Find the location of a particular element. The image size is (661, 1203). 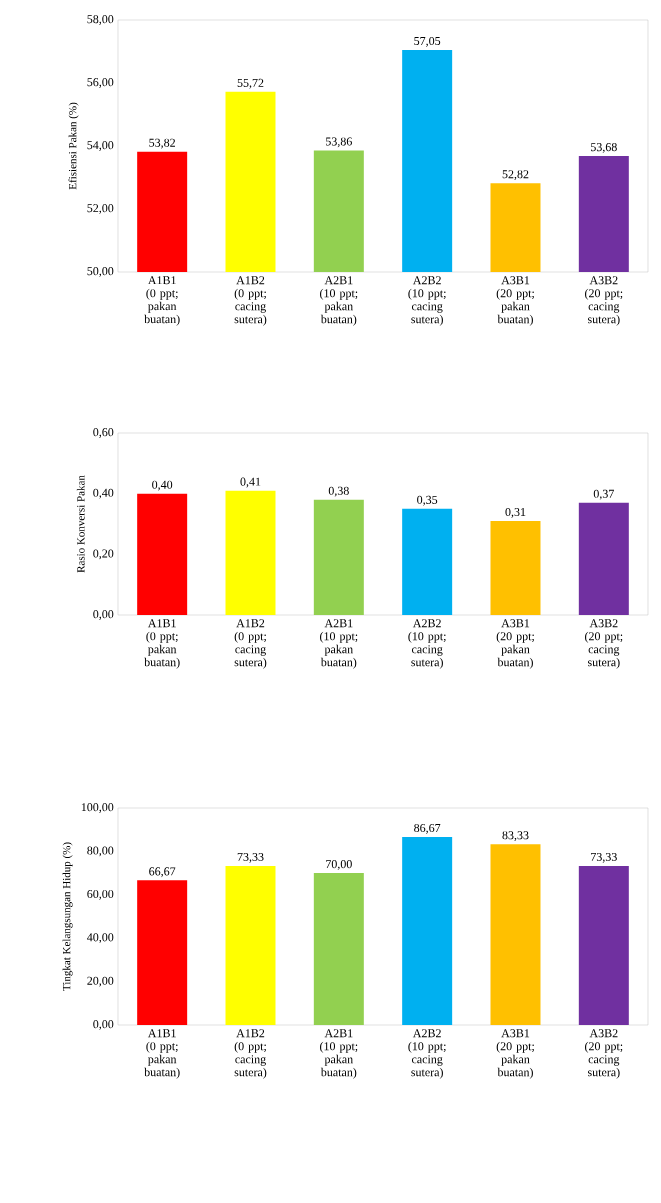

data-label: 86,67 is located at coordinates (427, 828).